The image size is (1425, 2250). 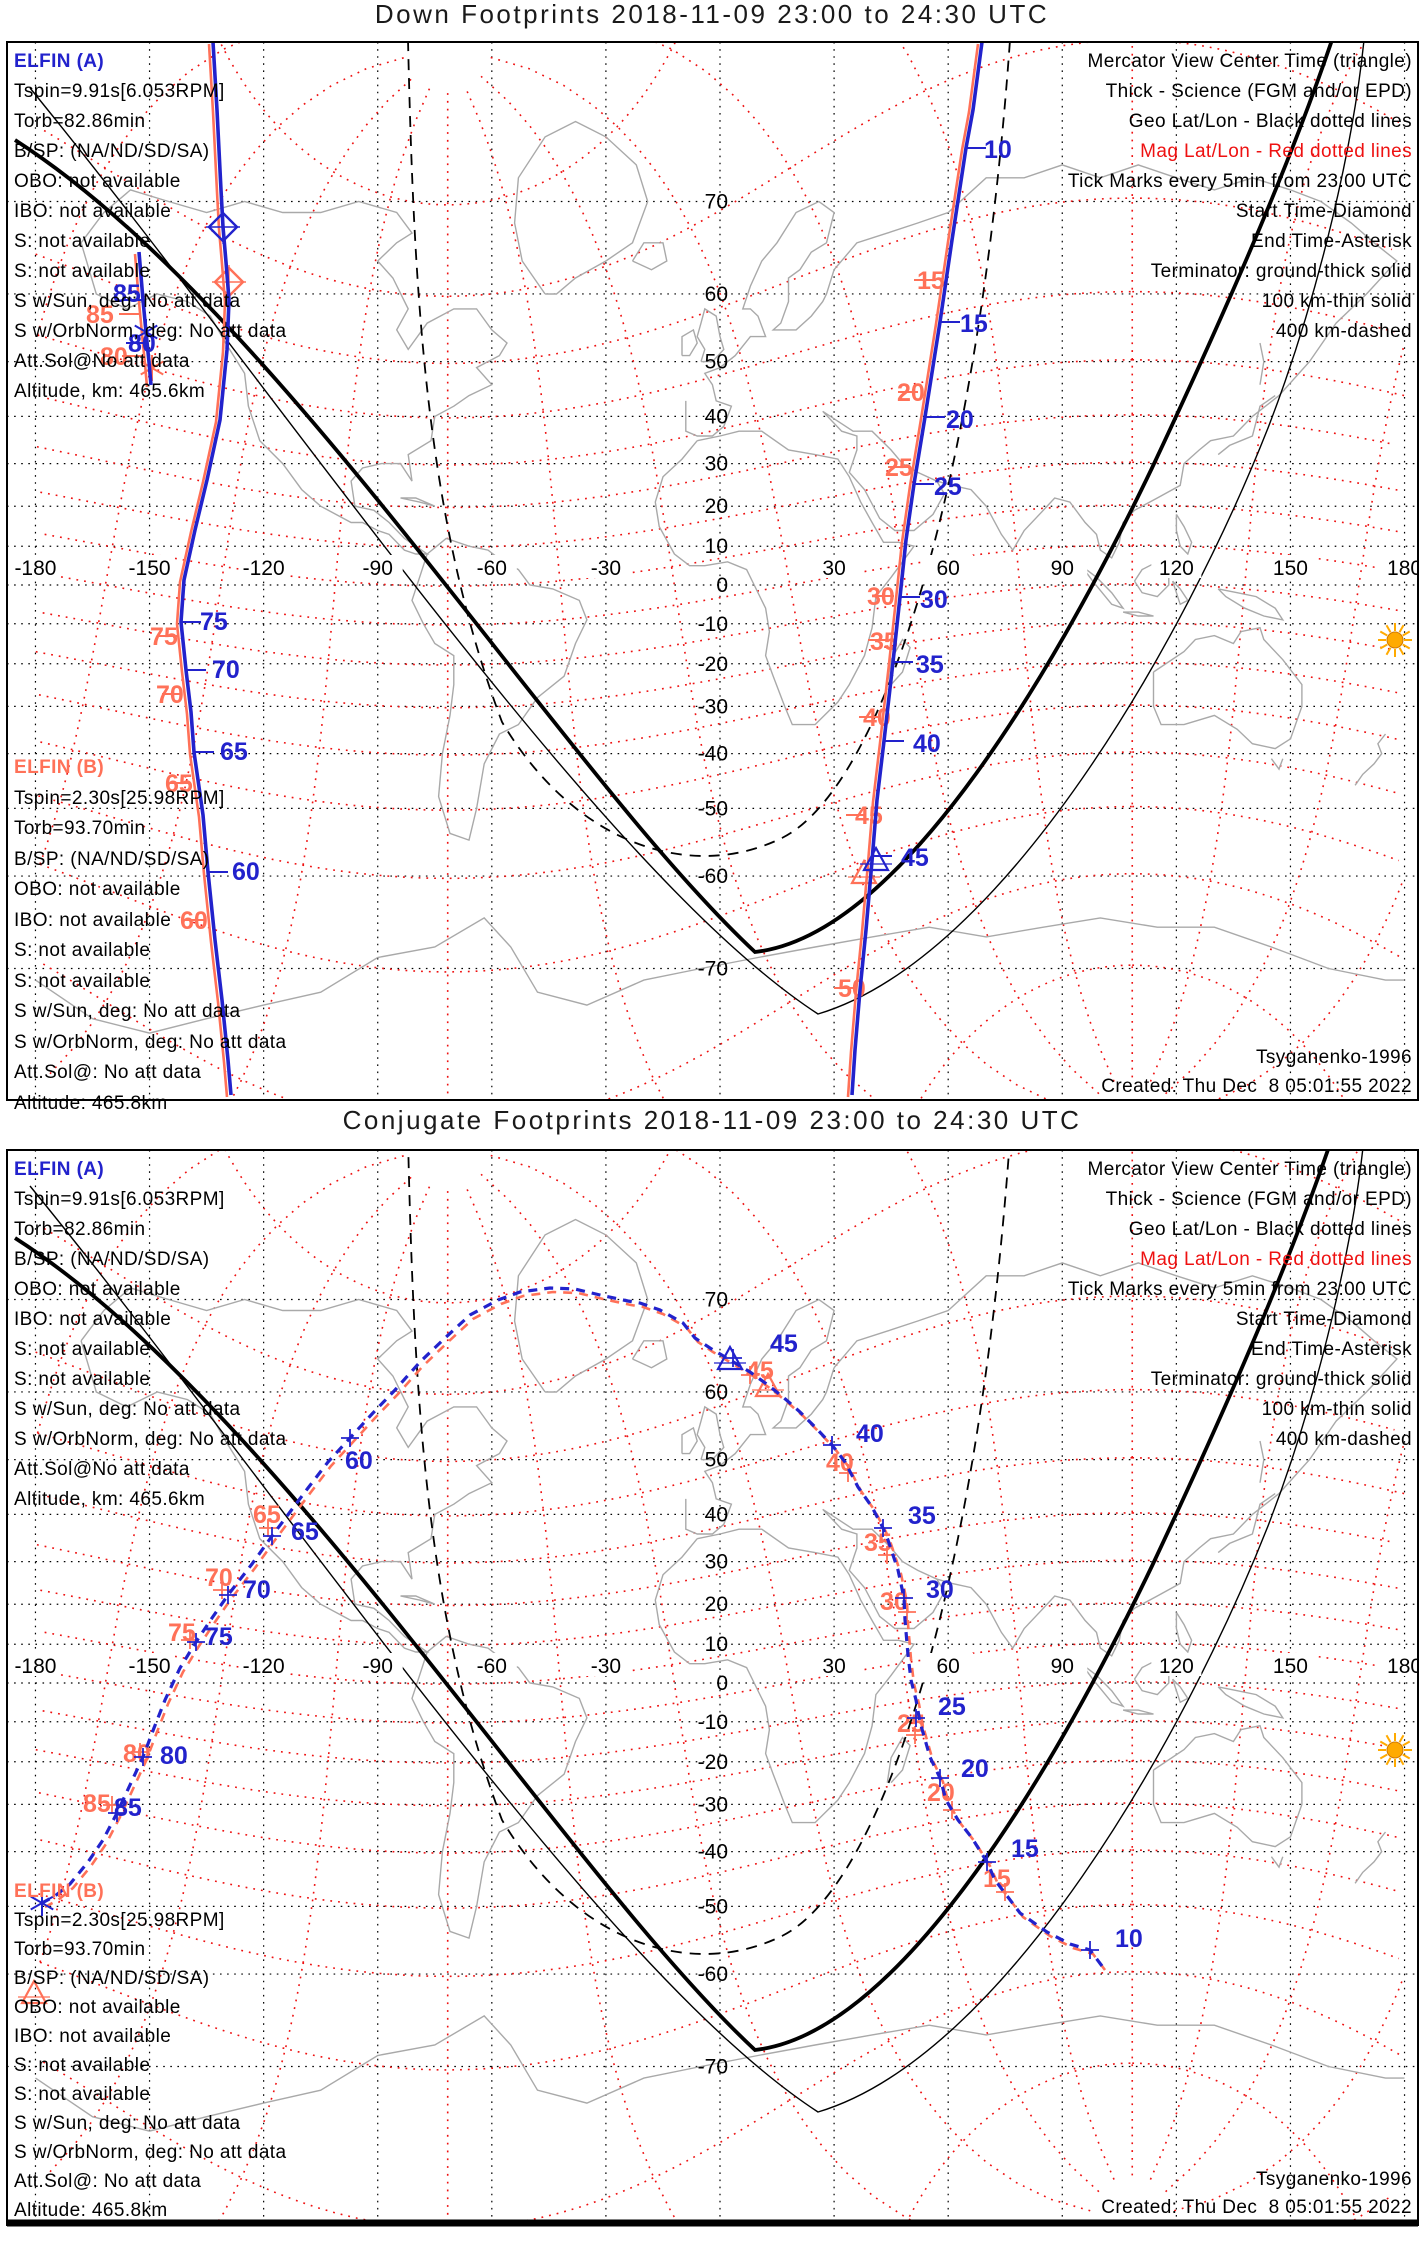 What do you see at coordinates (716, 201) in the screenshot?
I see `lat-tick-label: 70` at bounding box center [716, 201].